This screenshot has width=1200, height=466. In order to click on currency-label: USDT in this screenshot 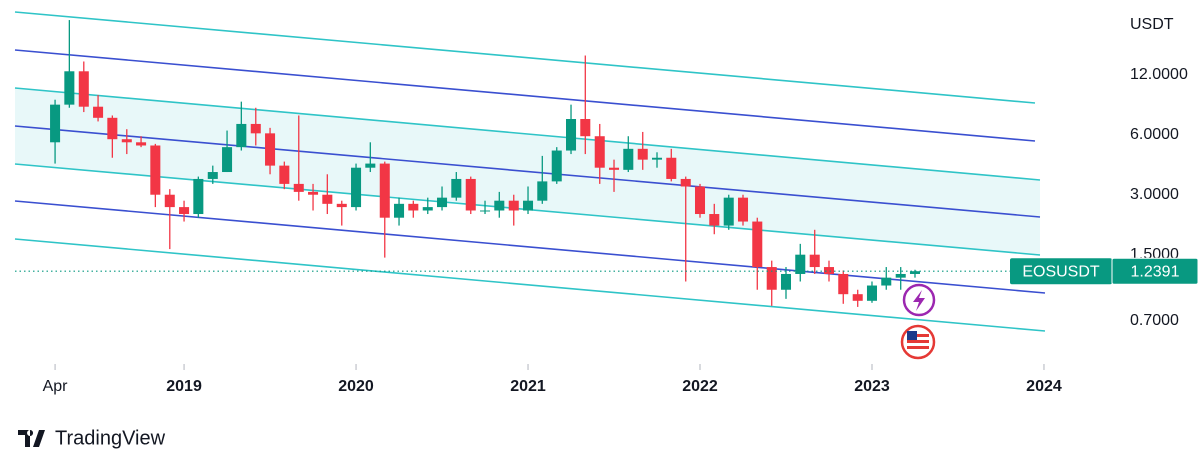, I will do `click(1152, 24)`.